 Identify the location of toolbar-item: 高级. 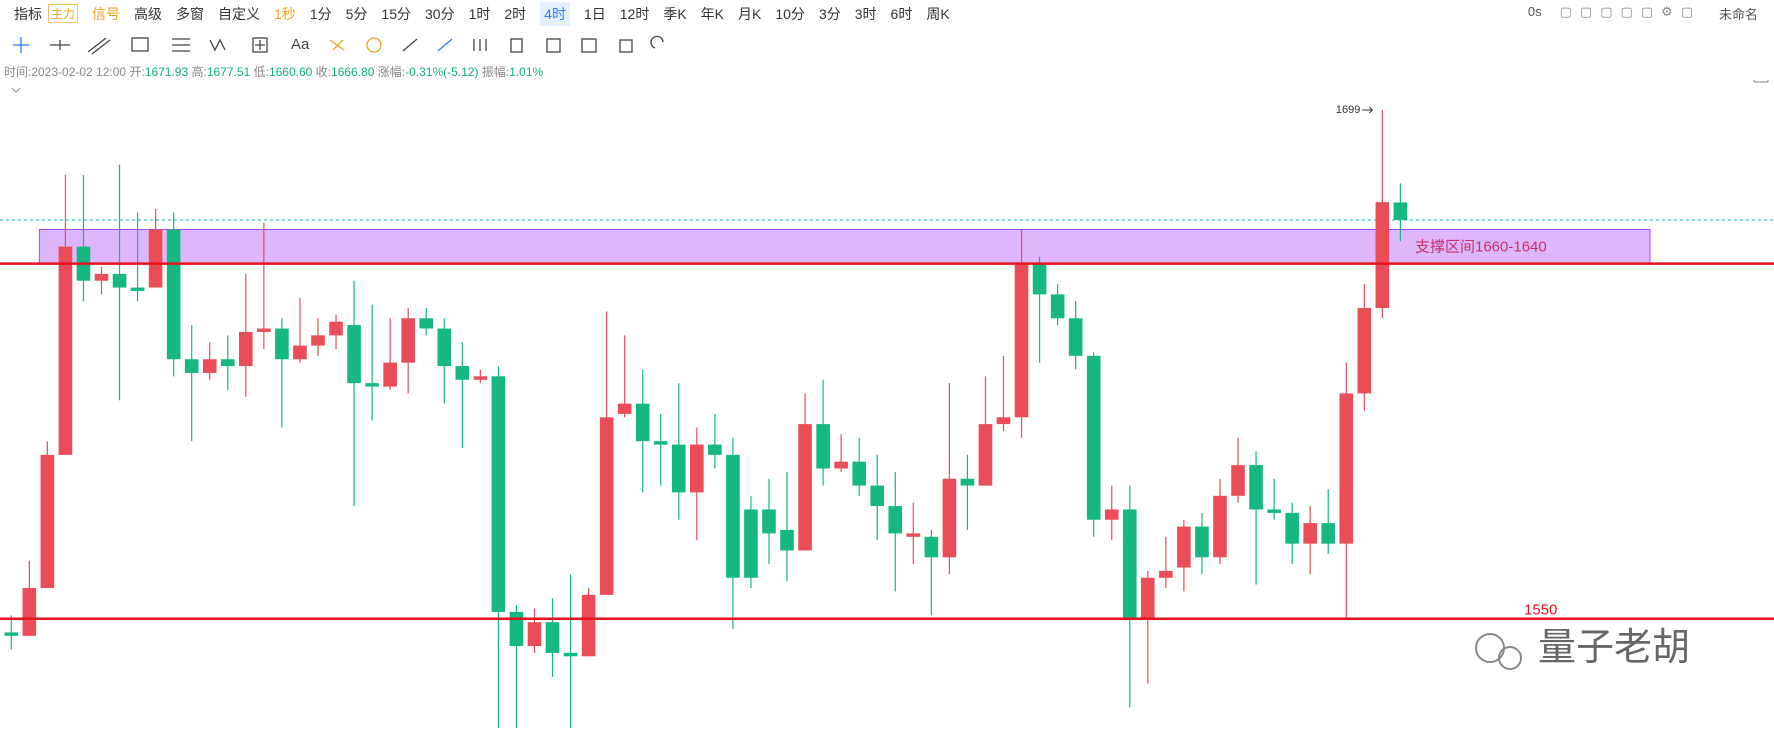
(148, 13).